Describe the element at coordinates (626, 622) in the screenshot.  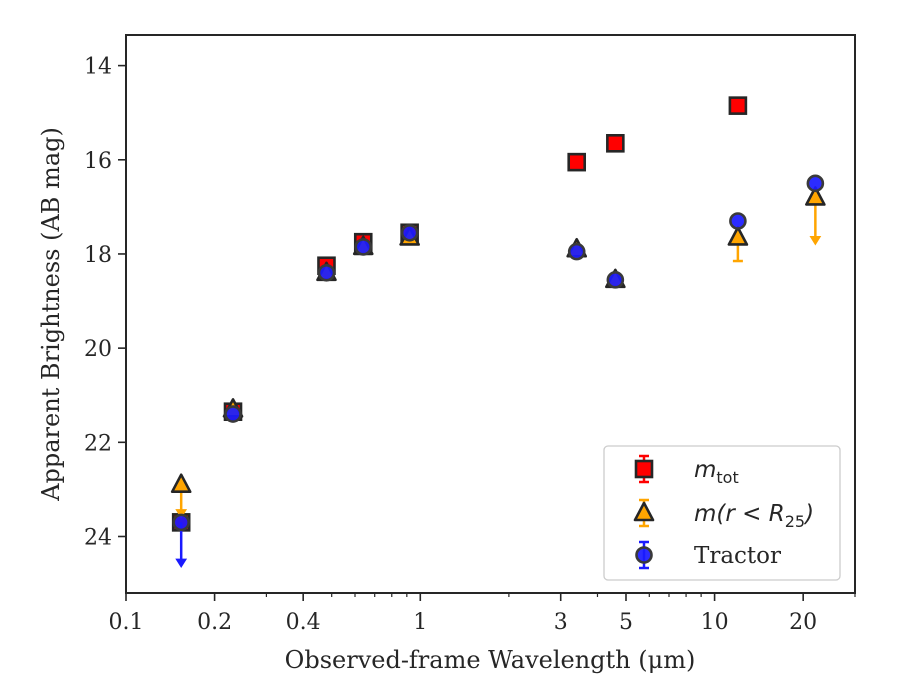
I see `x-tick-label: 5` at that location.